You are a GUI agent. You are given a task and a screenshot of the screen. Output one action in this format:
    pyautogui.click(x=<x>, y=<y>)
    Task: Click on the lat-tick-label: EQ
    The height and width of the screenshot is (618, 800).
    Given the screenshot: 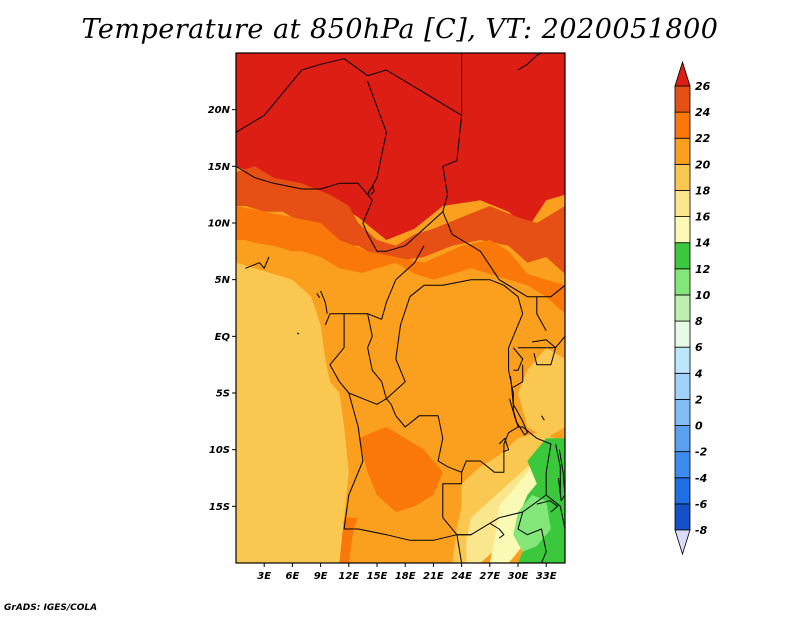 What is the action you would take?
    pyautogui.click(x=223, y=337)
    